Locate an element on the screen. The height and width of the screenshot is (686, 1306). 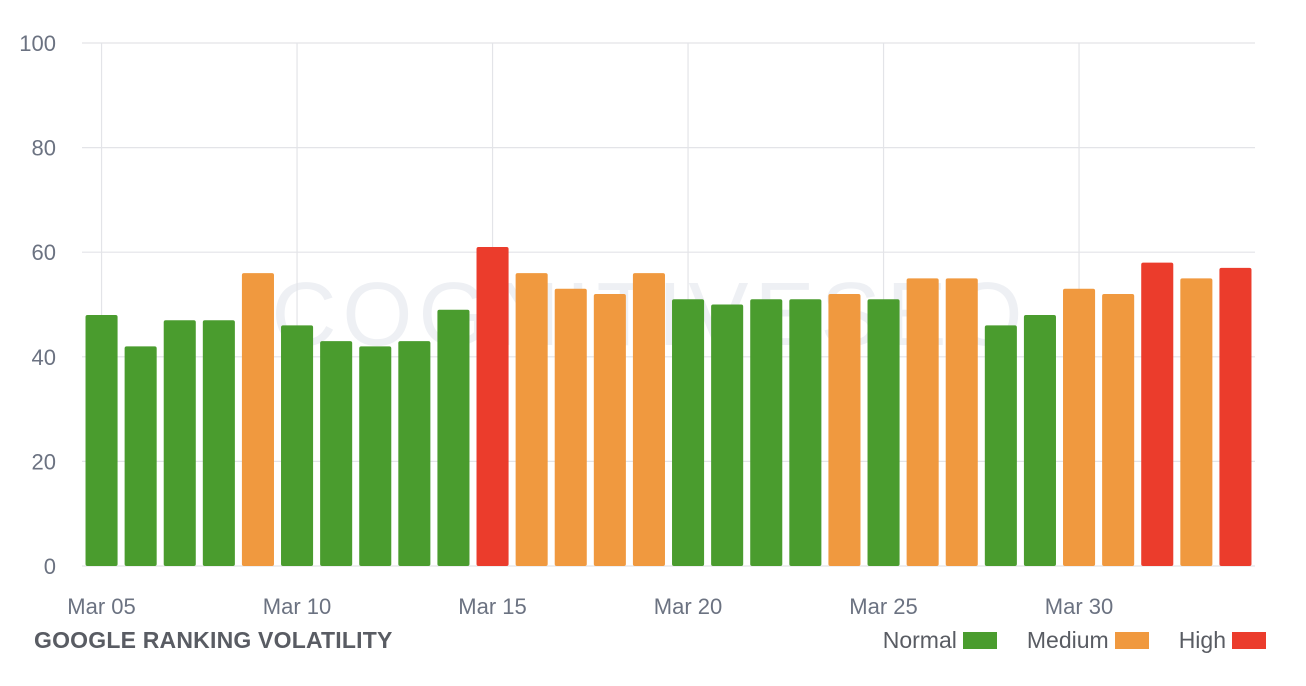
legend: Normal Medium High is located at coordinates (1059, 640).